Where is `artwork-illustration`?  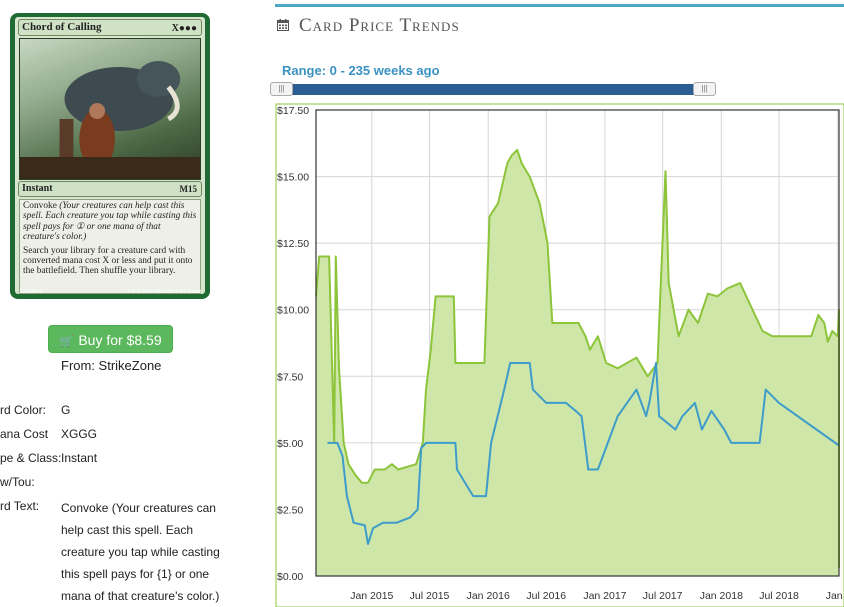 artwork-illustration is located at coordinates (110, 120).